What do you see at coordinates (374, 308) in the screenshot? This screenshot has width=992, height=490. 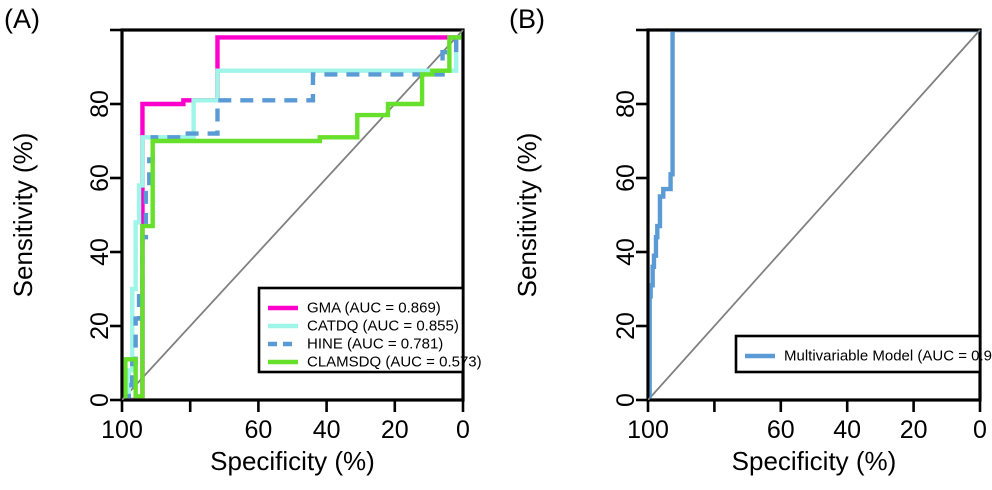 I see `legend-label: GMA (AUC = 0.869)` at bounding box center [374, 308].